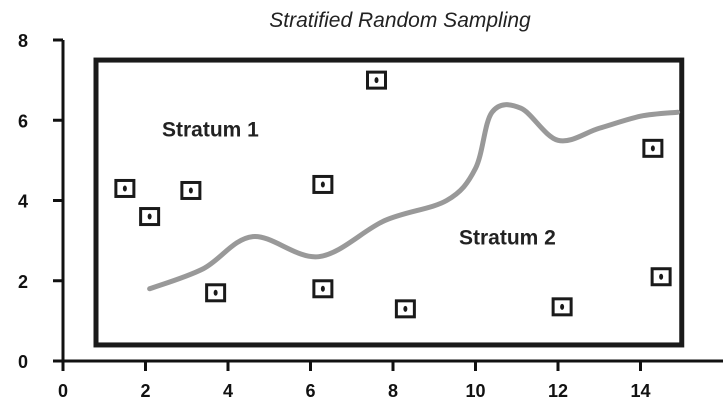 The height and width of the screenshot is (406, 723). Describe the element at coordinates (63, 391) in the screenshot. I see `x-tick-label: 0` at that location.